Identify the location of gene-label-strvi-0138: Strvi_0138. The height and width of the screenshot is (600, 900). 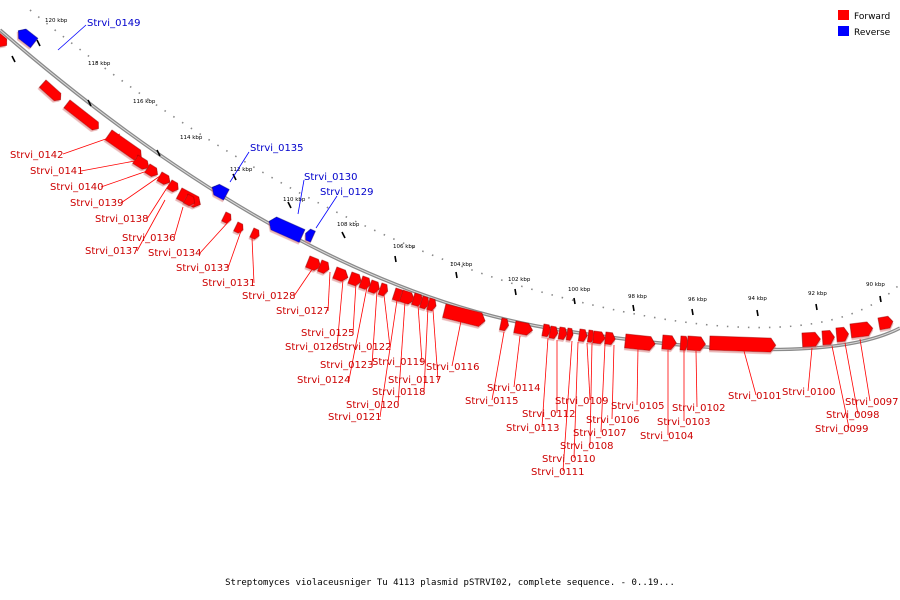
(122, 219).